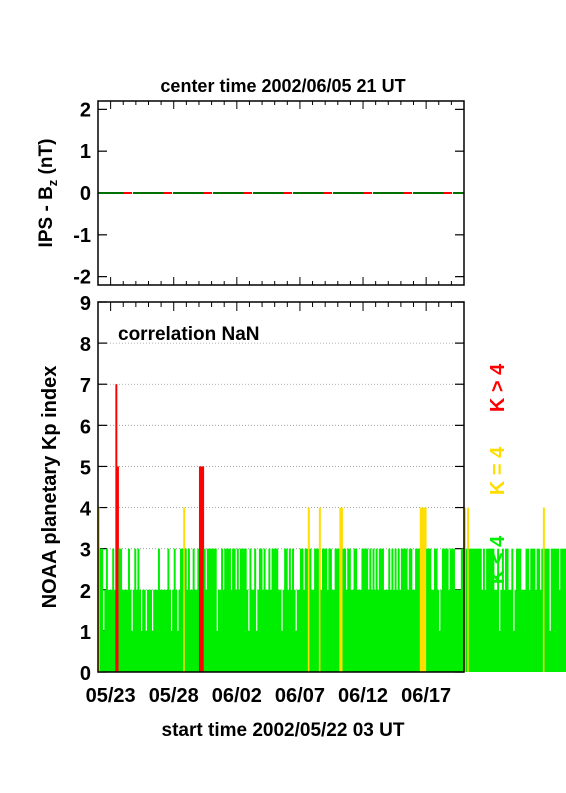 The image size is (566, 793). Describe the element at coordinates (283, 730) in the screenshot. I see `bottom-panel-xlabel: start time 2002/05/22 03 UT` at that location.